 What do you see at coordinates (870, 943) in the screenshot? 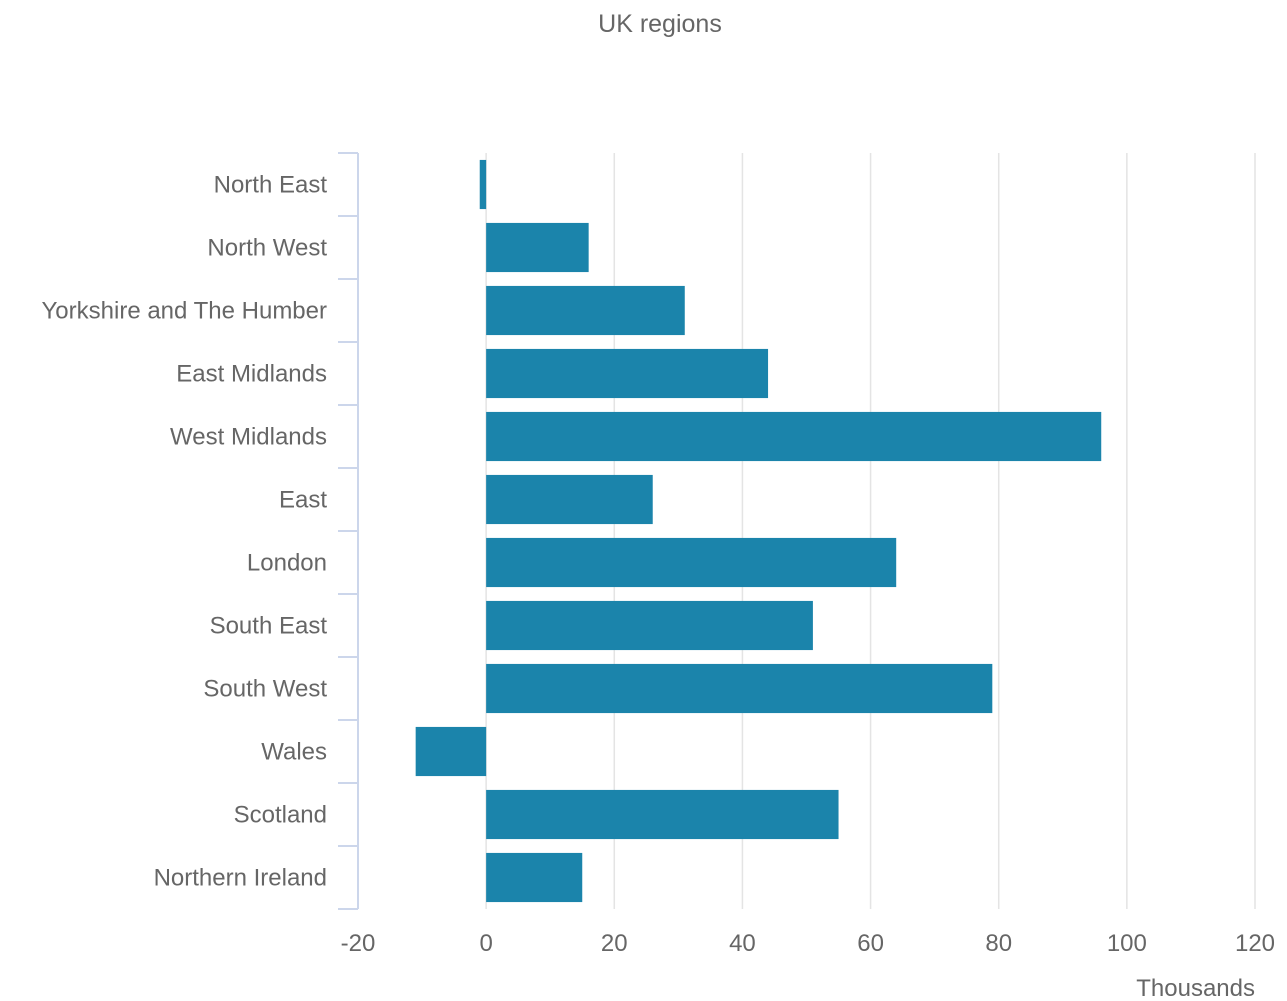
I see `x-tick-label: 60` at bounding box center [870, 943].